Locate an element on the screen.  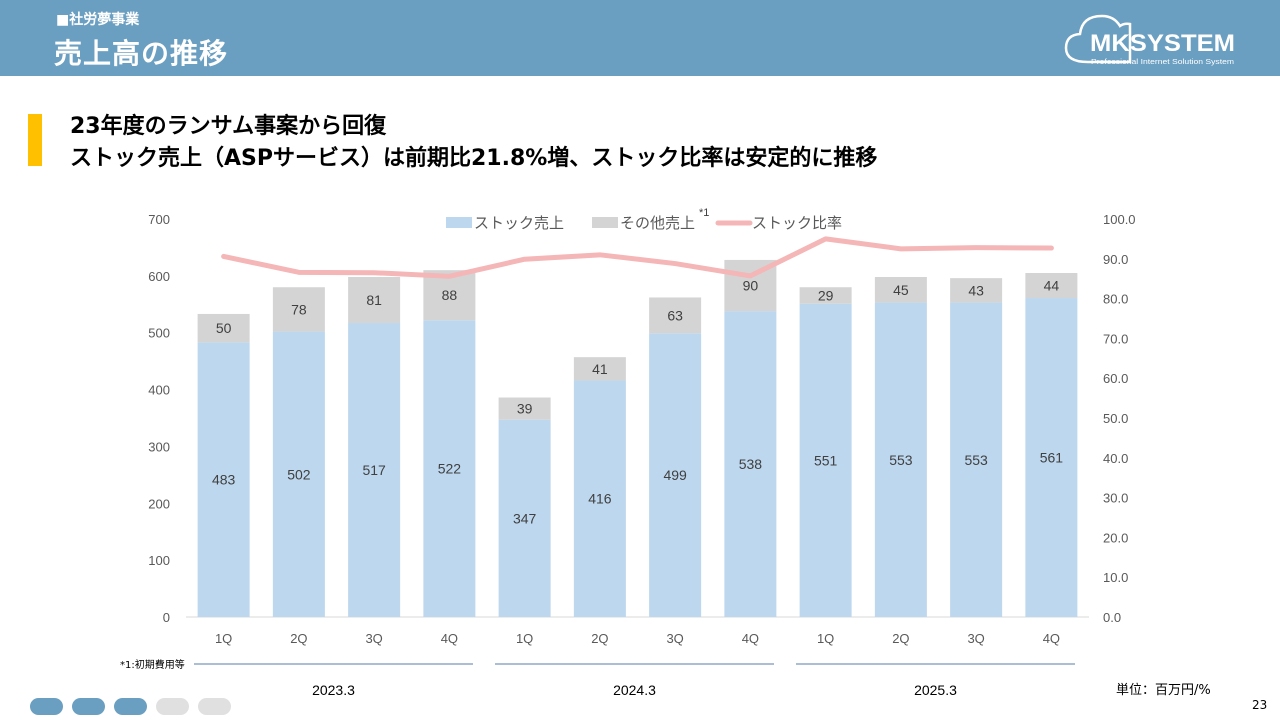
other-data-label: 90 is located at coordinates (751, 286).